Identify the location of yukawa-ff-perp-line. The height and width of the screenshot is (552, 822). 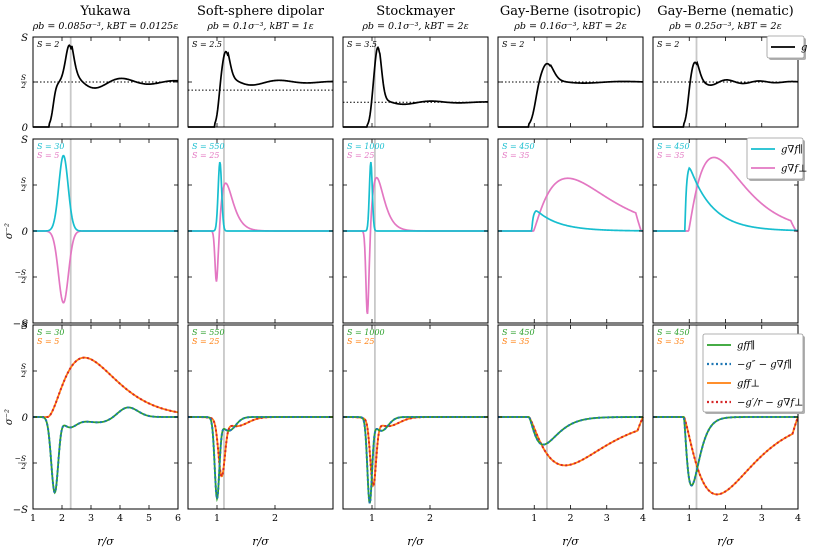
(106, 387).